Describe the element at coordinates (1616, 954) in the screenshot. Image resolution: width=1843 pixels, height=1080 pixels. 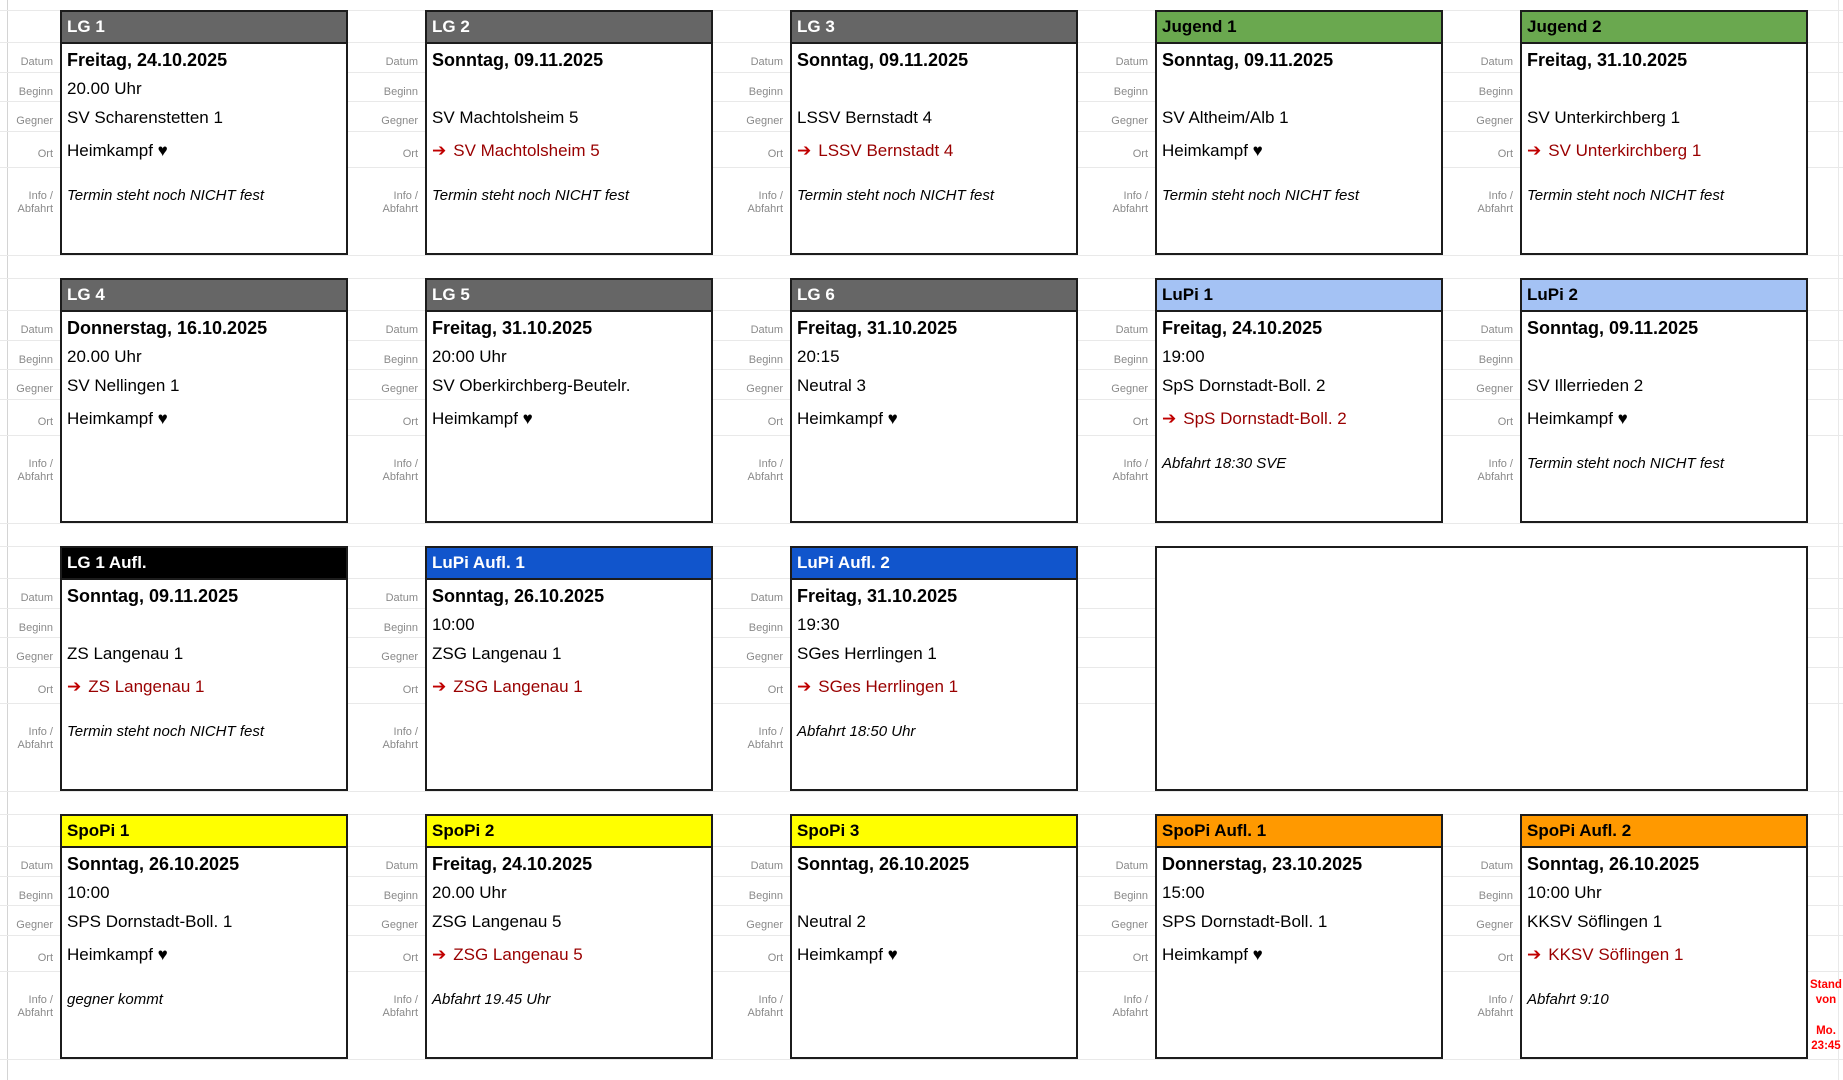
I see `away-location-link: KKSV Söflingen 1` at that location.